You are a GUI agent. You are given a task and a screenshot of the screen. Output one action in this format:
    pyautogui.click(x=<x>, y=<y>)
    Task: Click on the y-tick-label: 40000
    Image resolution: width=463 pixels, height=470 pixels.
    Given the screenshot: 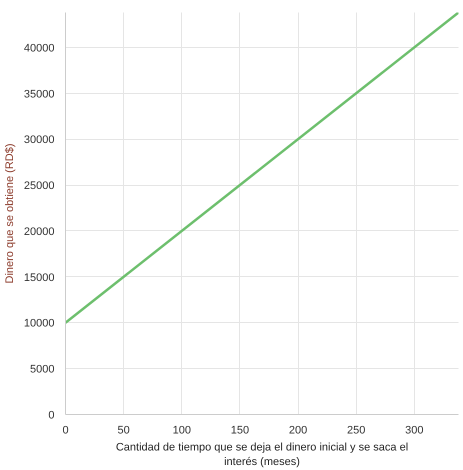 What is the action you would take?
    pyautogui.click(x=39, y=48)
    